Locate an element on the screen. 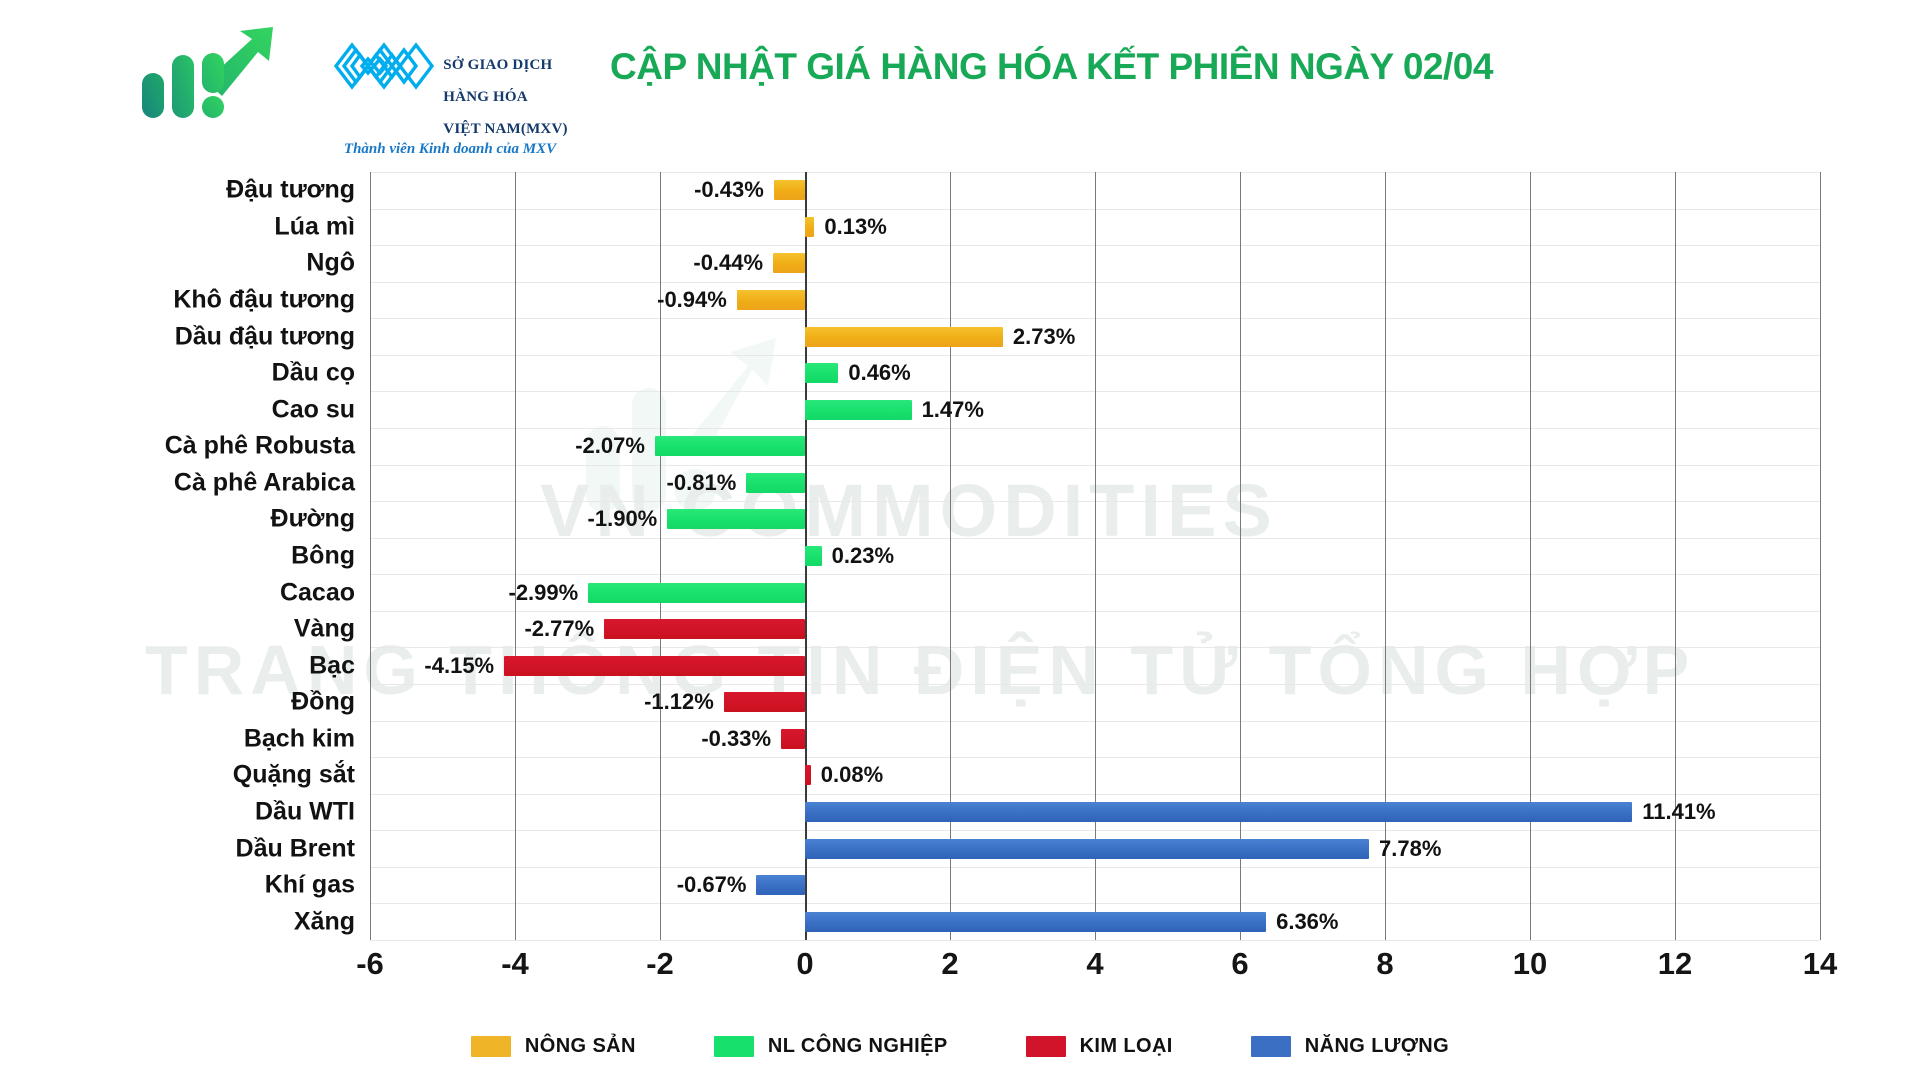 The width and height of the screenshot is (1920, 1080). y-axis-tick-label: Đồng is located at coordinates (323, 701).